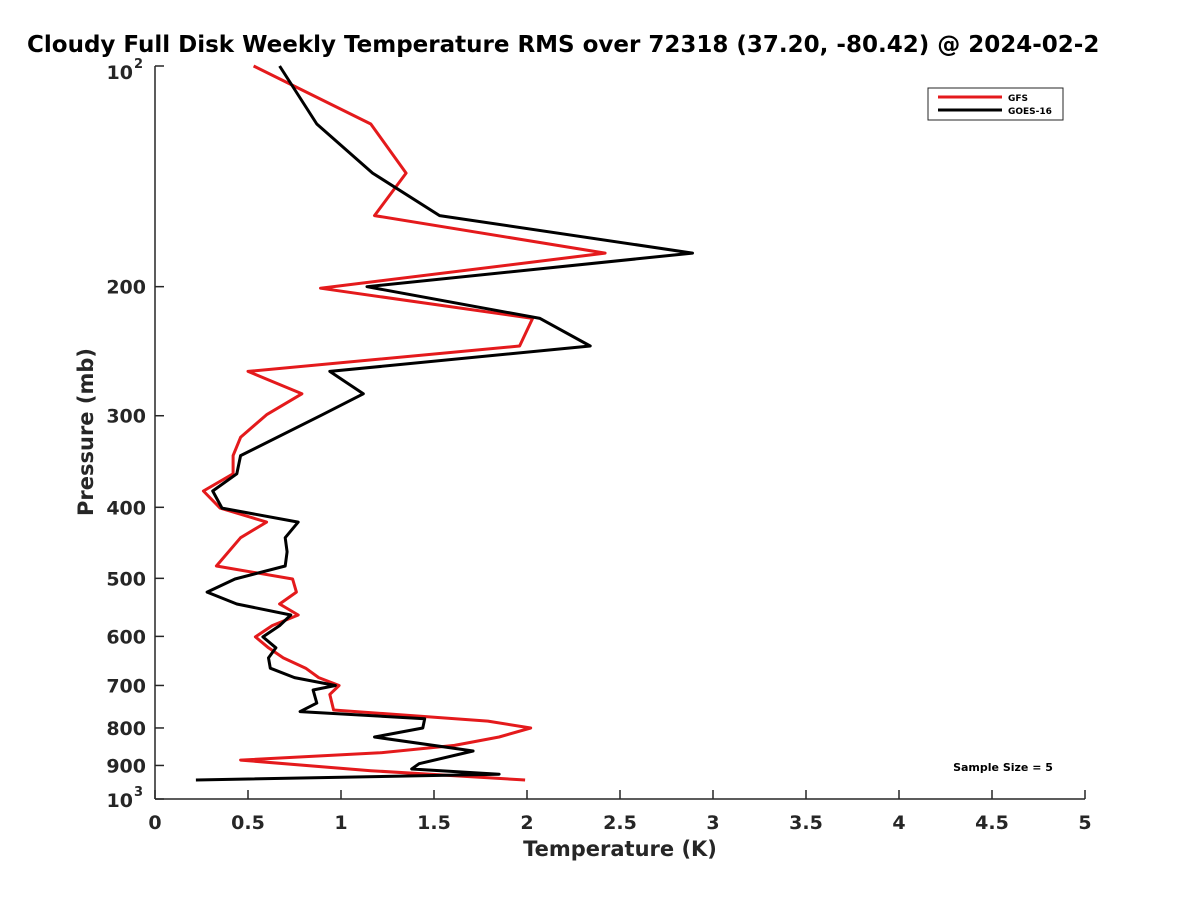 The height and width of the screenshot is (900, 1200). I want to click on x-tick-label: 1.5, so click(434, 823).